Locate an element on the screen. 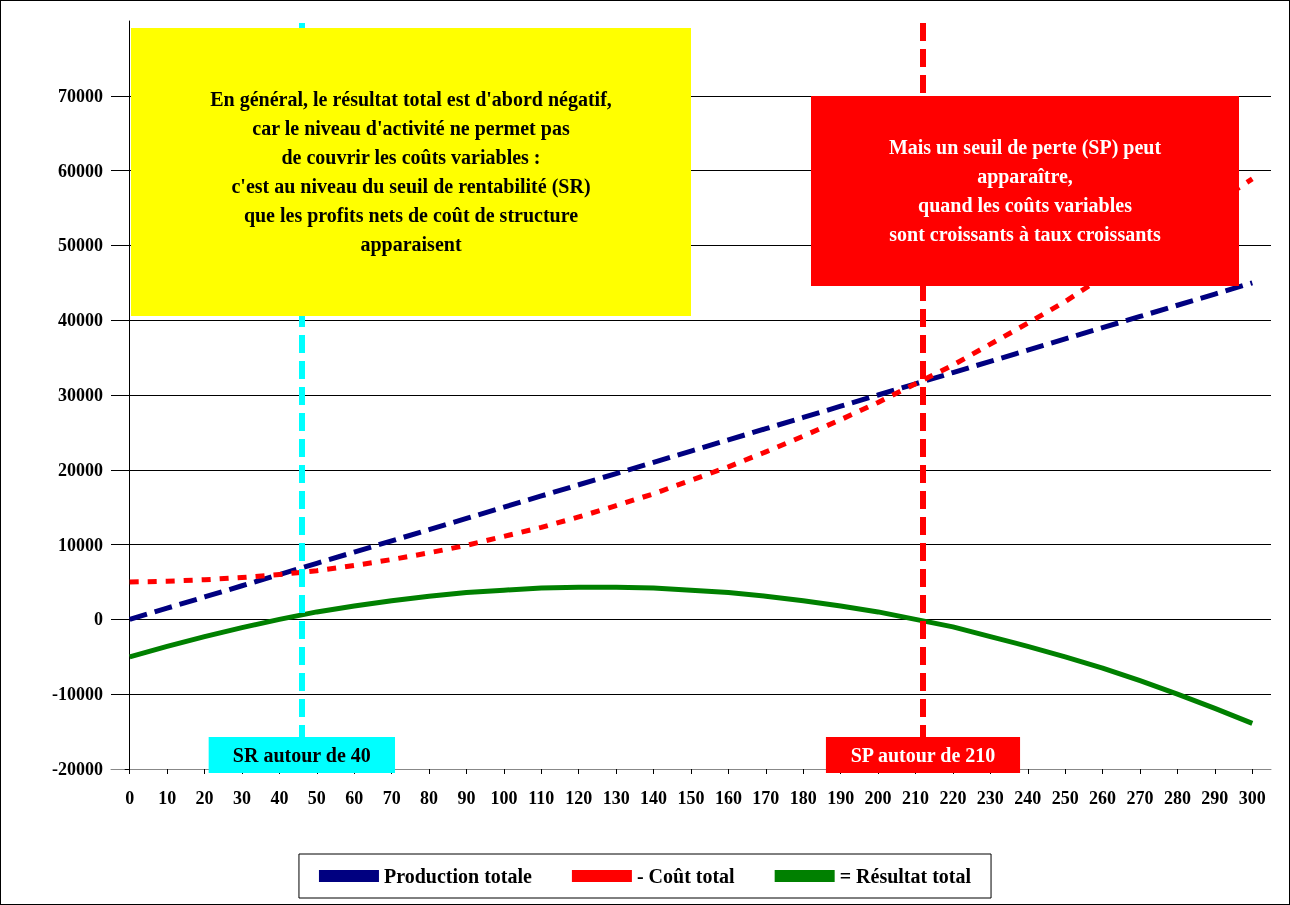  legend-label: = Résultat total is located at coordinates (905, 876).